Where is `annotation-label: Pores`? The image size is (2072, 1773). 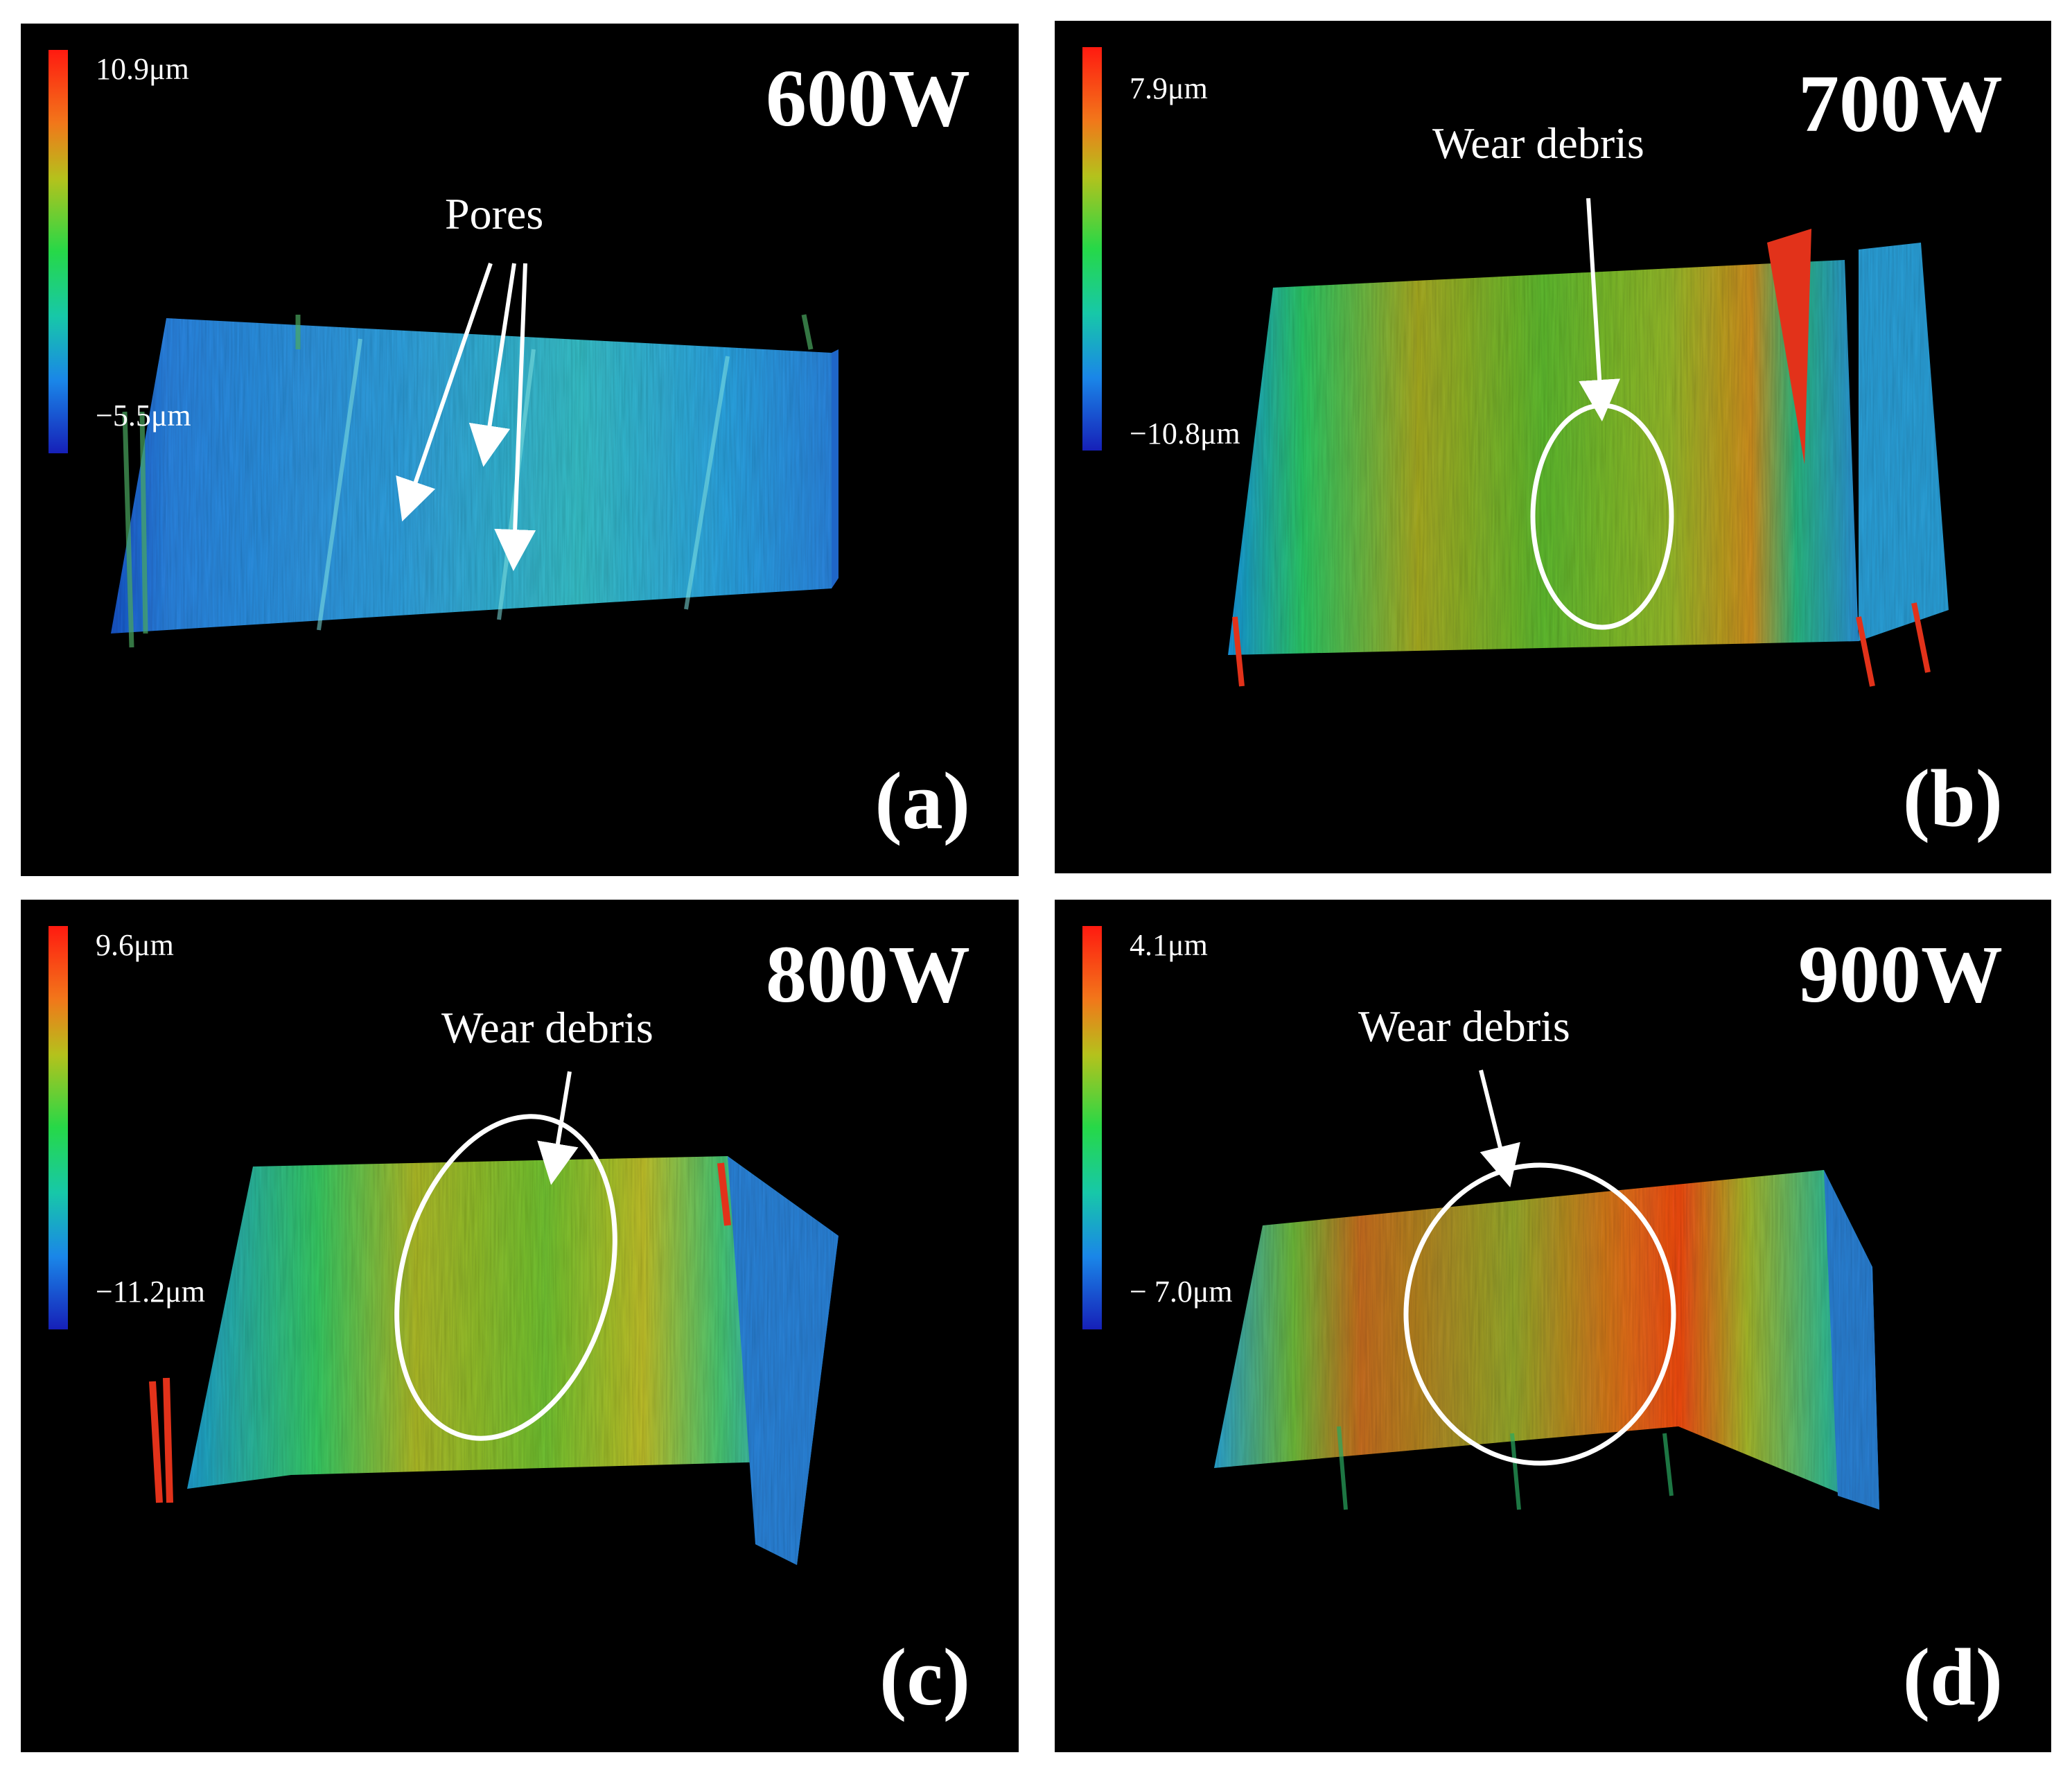
annotation-label: Pores is located at coordinates (495, 213).